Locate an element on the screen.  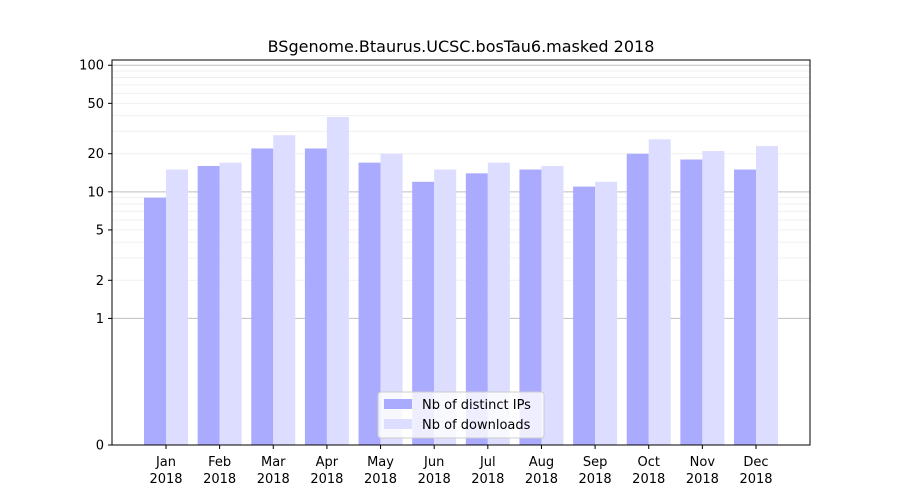
bar-downloads-jan is located at coordinates (177, 307).